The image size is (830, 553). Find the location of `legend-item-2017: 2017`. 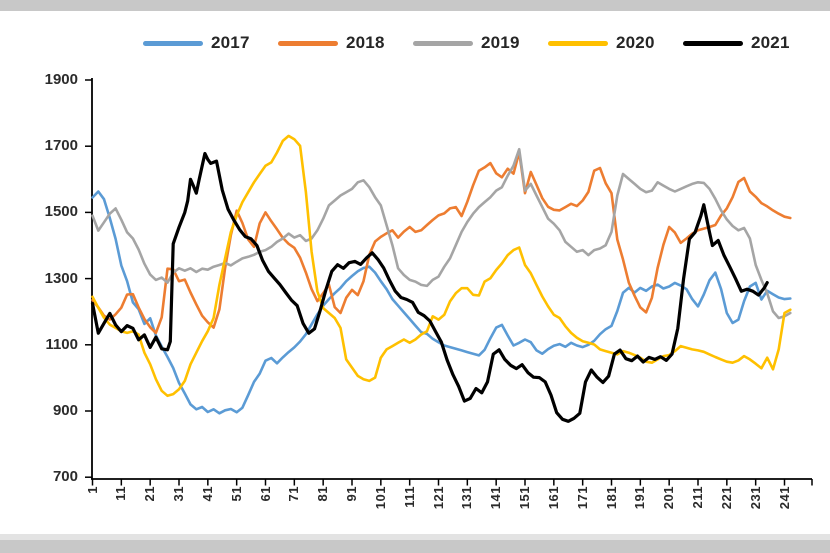

legend-item-2017: 2017 is located at coordinates (196, 43).